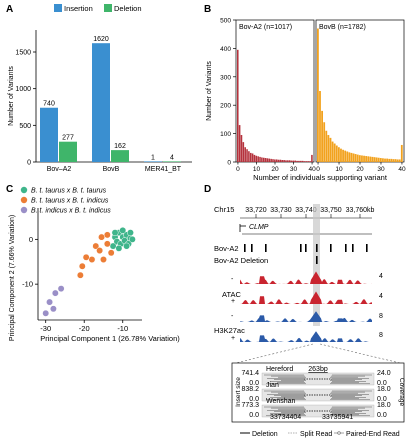  I want to click on d-legend-pe: Paired-End Read, so click(373, 434).